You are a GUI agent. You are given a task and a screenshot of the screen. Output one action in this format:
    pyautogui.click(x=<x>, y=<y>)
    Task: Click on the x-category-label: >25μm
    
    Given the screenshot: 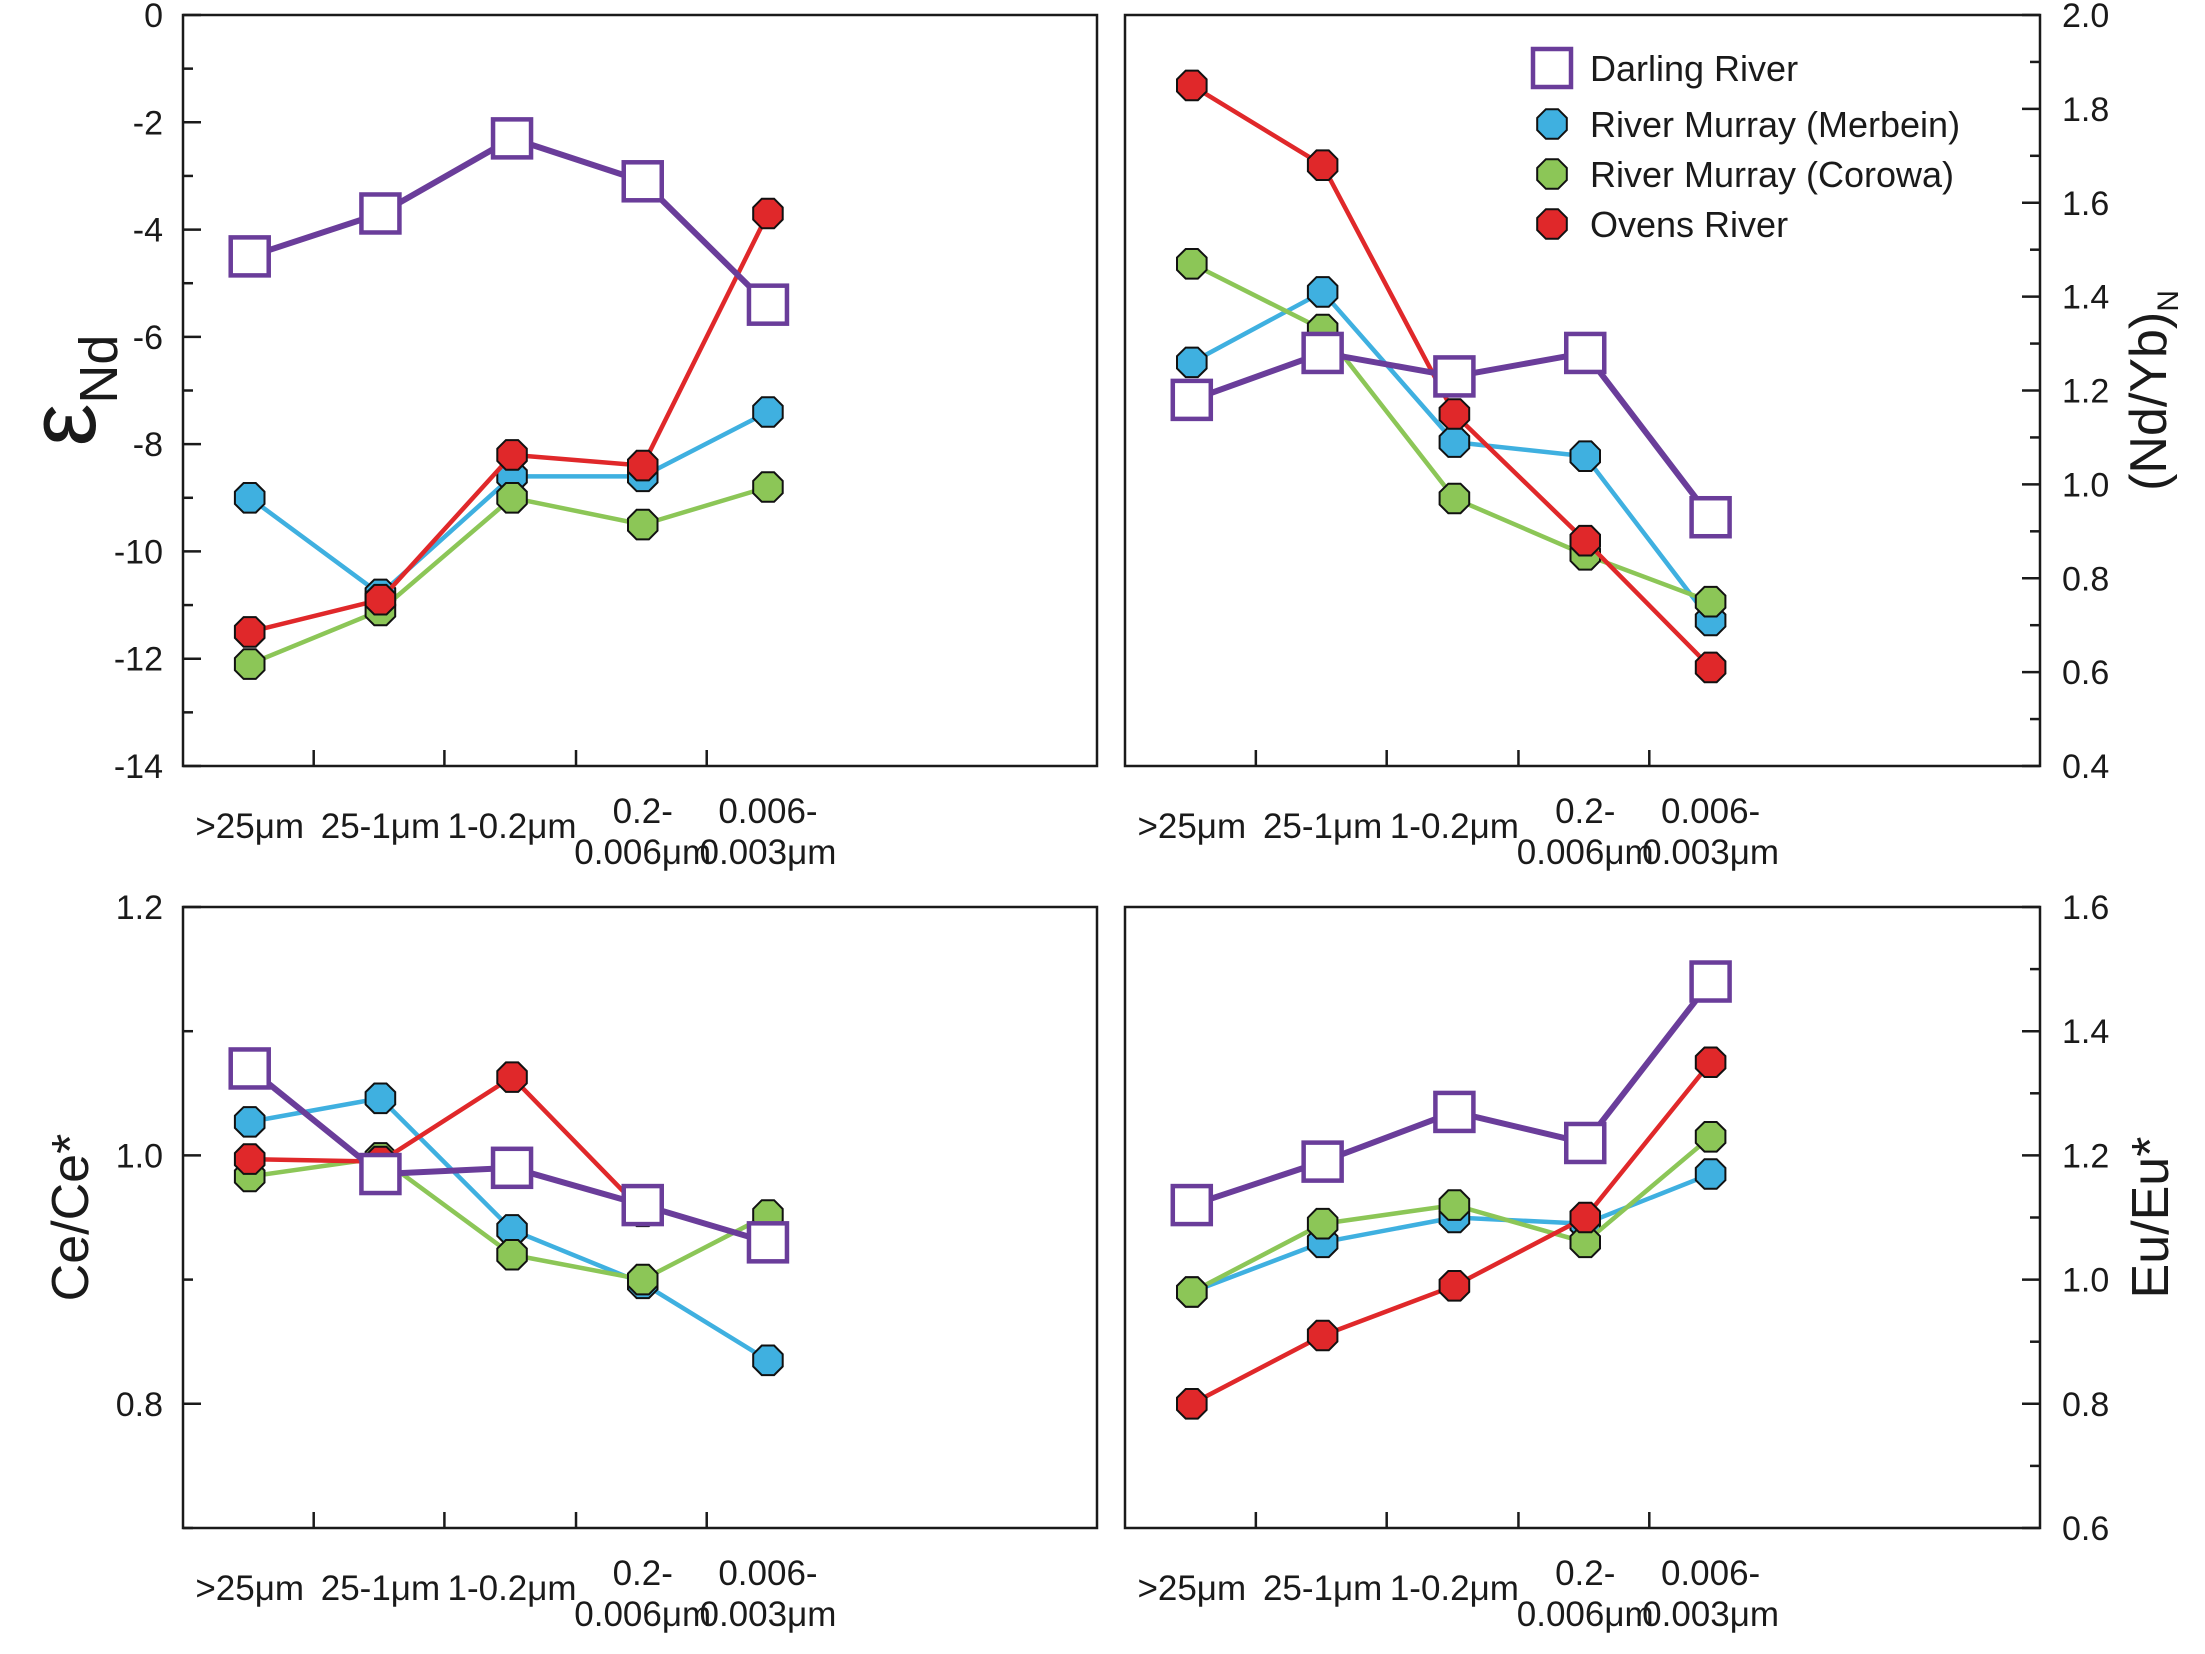 What is the action you would take?
    pyautogui.click(x=1191, y=1588)
    